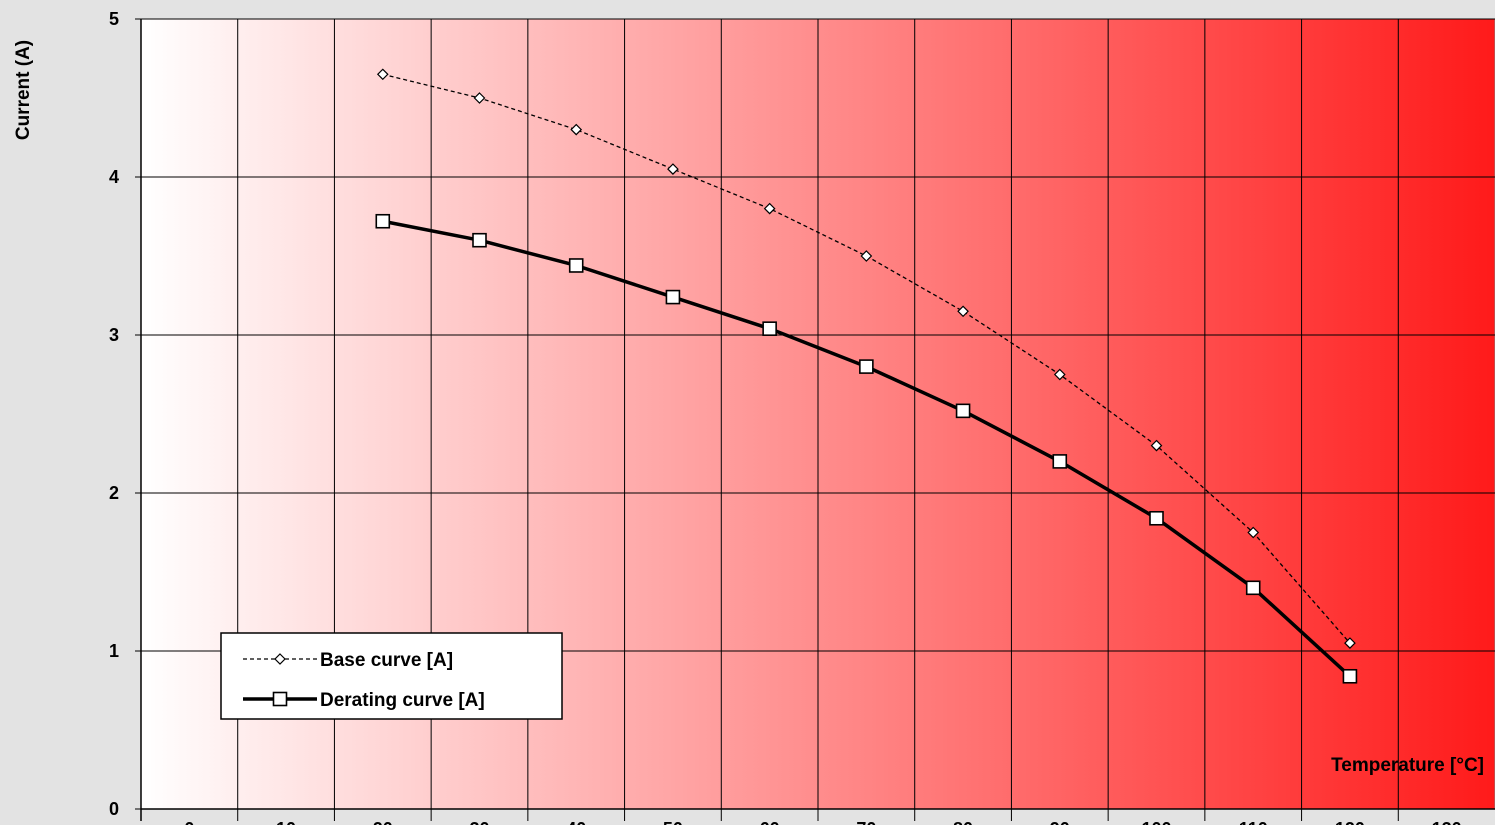 The height and width of the screenshot is (825, 1495). I want to click on x-tick-label: 20, so click(383, 822).